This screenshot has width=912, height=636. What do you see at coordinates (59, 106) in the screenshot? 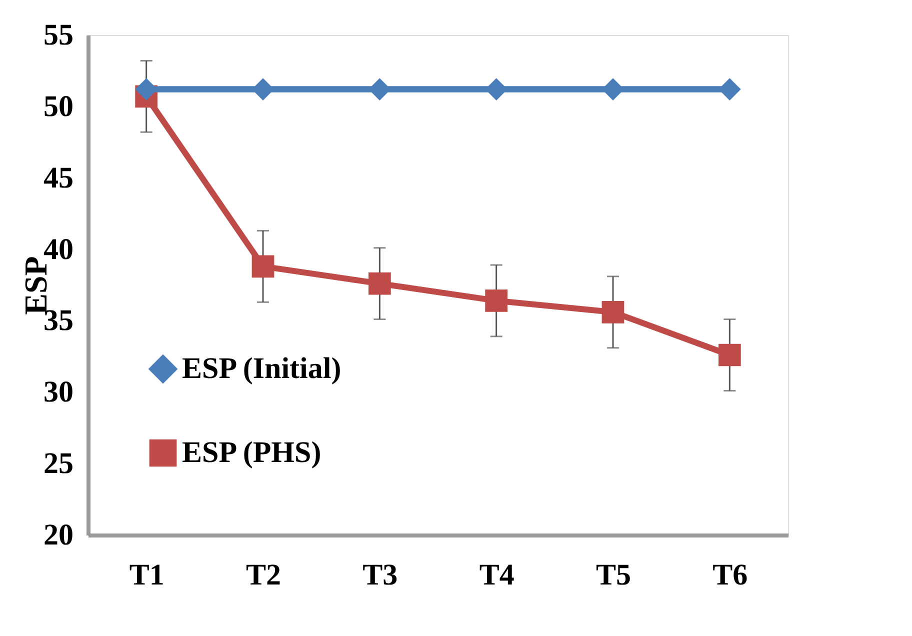
I see `y-tick-label: 50` at bounding box center [59, 106].